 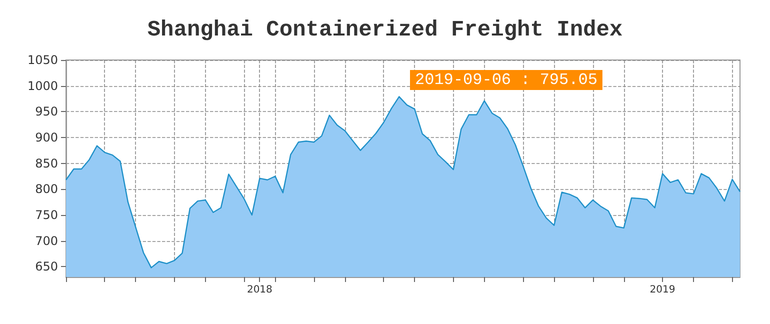 I want to click on y-tick-label: 650, so click(x=46, y=267).